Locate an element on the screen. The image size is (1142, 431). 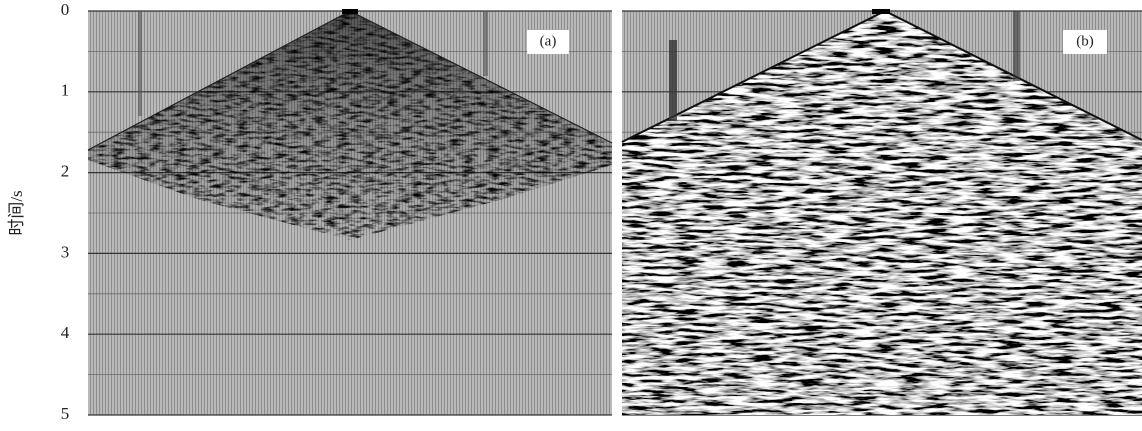
y-tick-label: 4 is located at coordinates (65, 332).